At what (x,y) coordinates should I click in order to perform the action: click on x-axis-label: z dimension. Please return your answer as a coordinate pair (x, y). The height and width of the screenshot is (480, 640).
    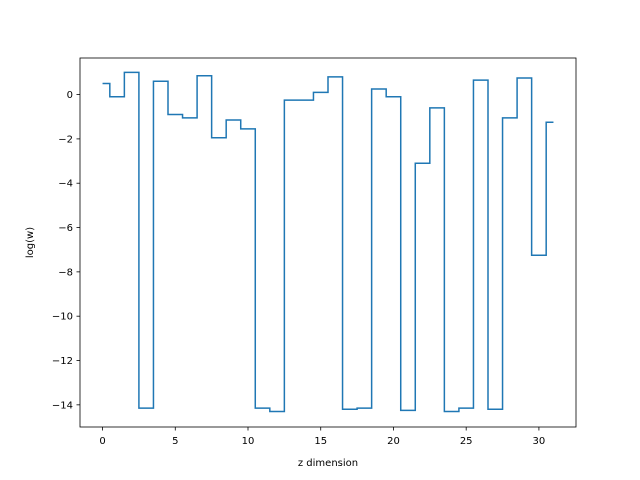
    Looking at the image, I should click on (328, 463).